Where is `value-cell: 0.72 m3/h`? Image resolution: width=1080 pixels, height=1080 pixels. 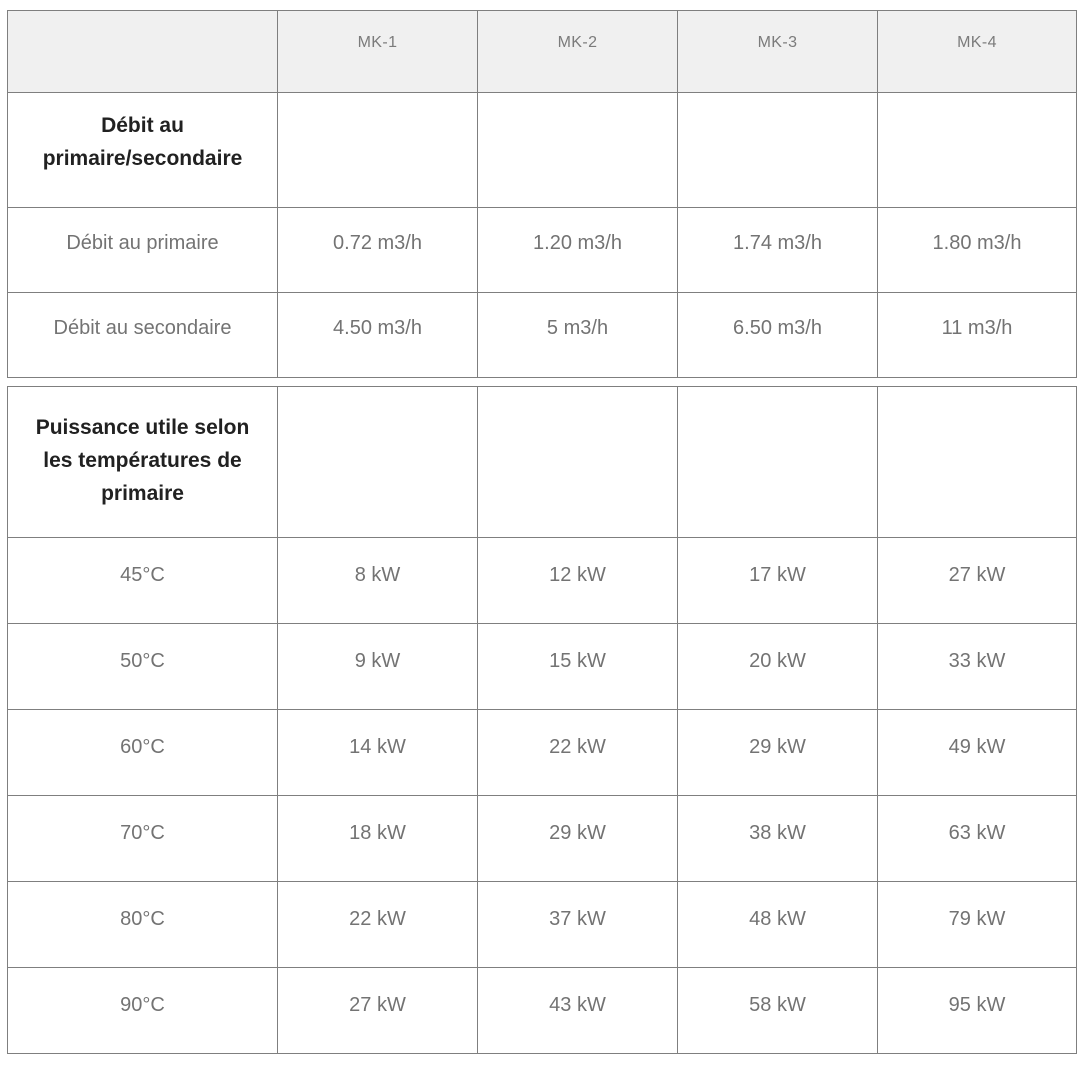
value-cell: 0.72 m3/h is located at coordinates (377, 250).